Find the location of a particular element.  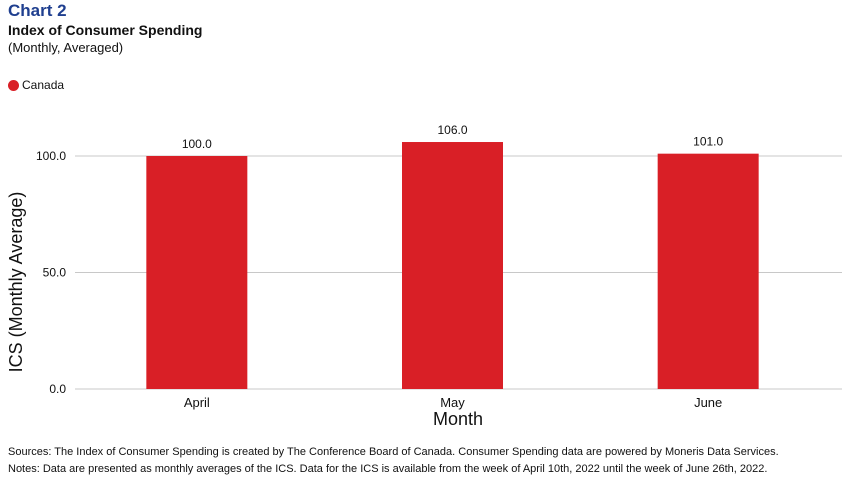

x-tick-label: June is located at coordinates (708, 402).